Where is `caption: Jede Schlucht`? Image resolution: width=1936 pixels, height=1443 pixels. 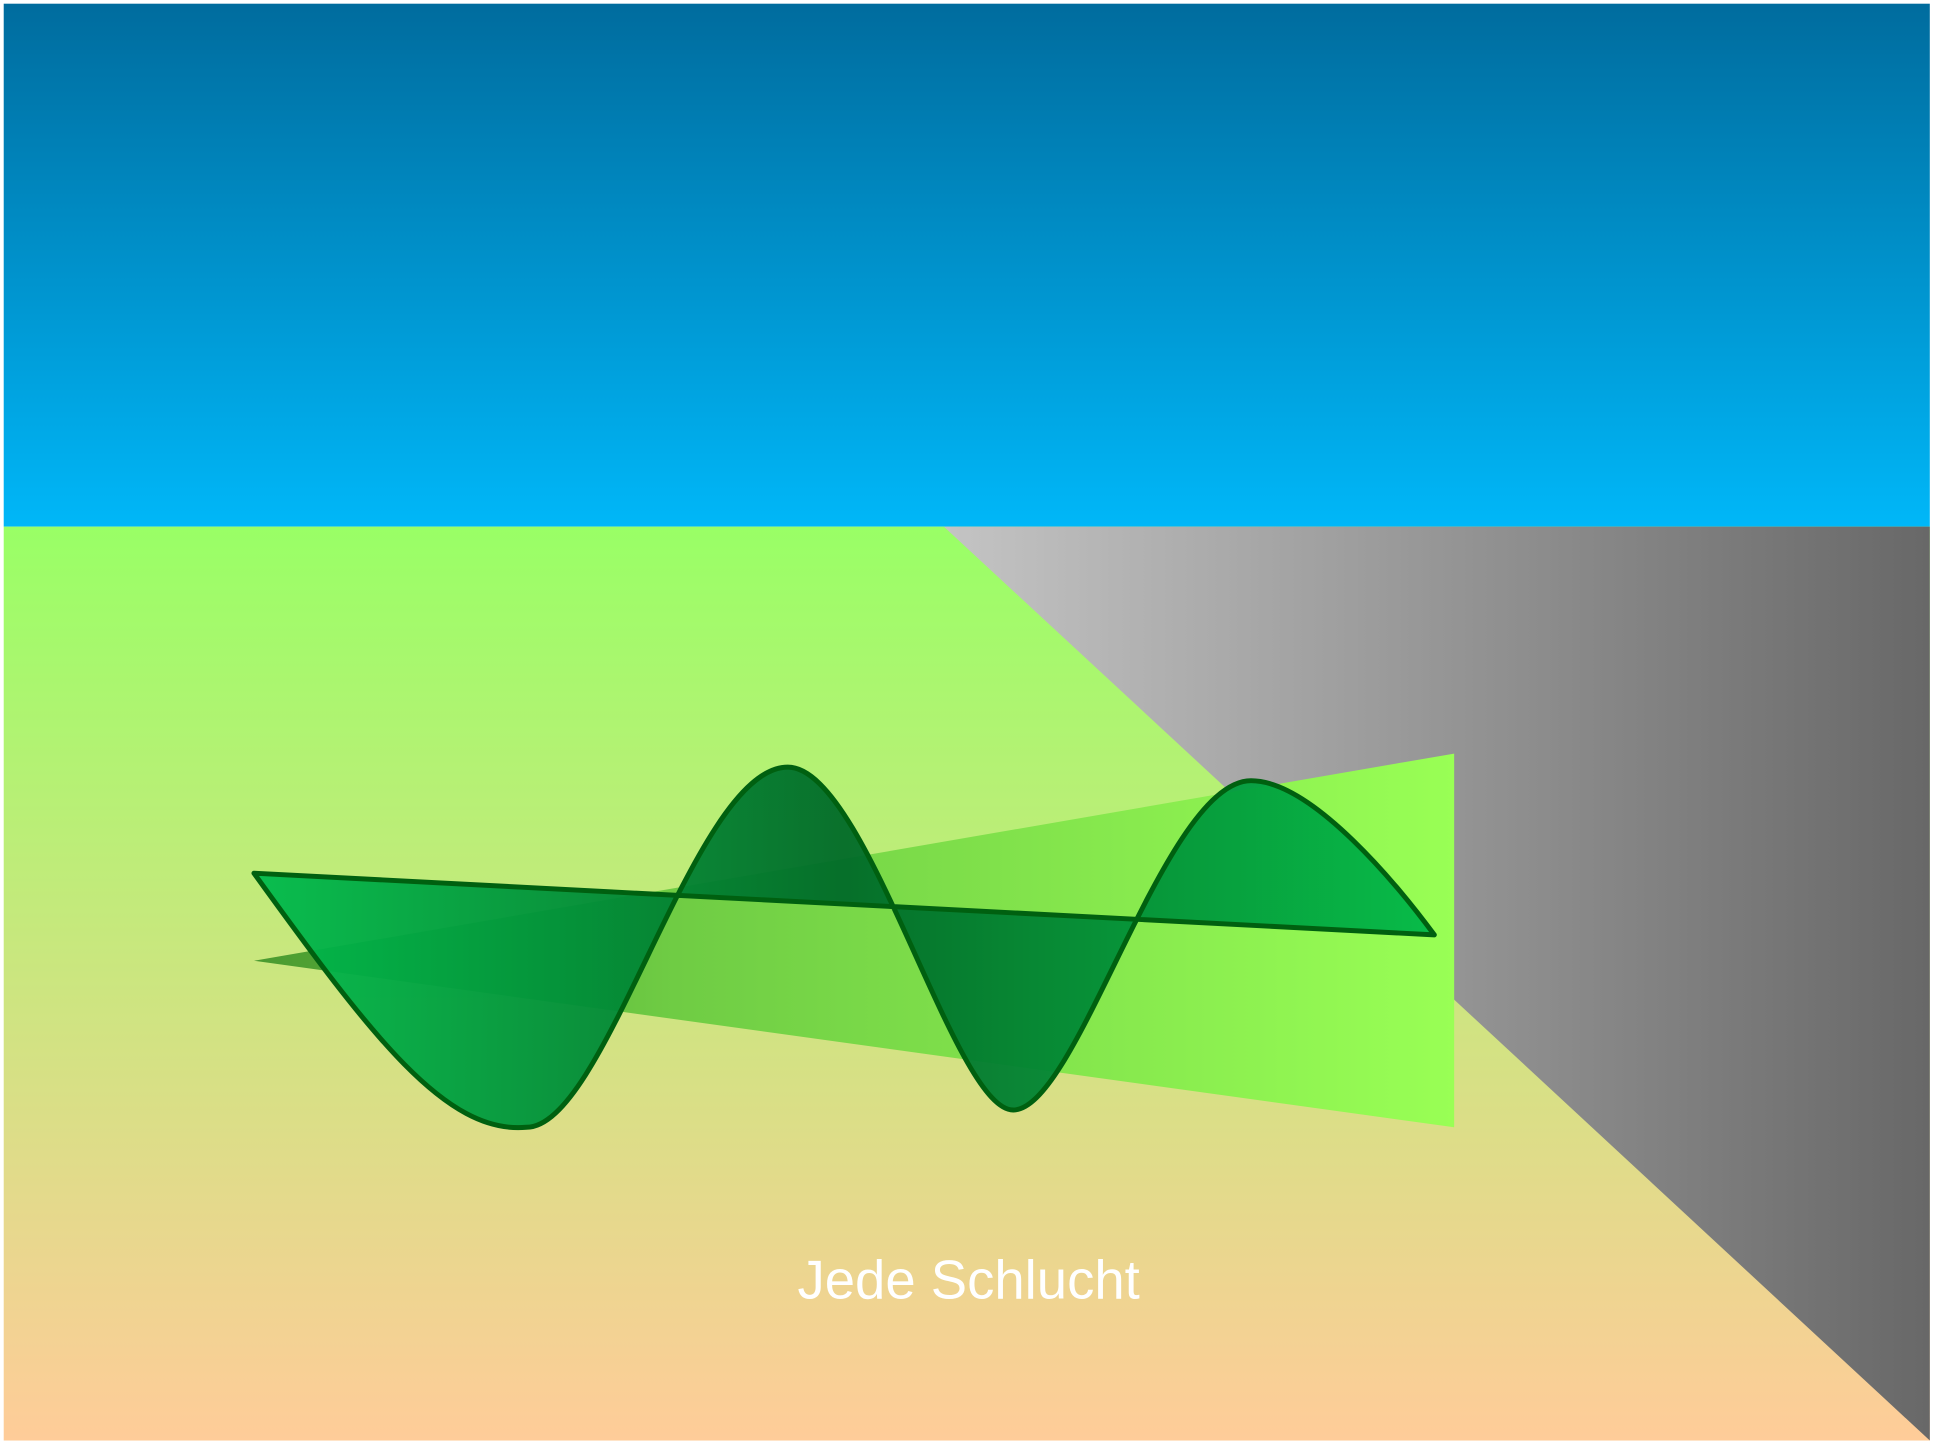 caption: Jede Schlucht is located at coordinates (968, 1280).